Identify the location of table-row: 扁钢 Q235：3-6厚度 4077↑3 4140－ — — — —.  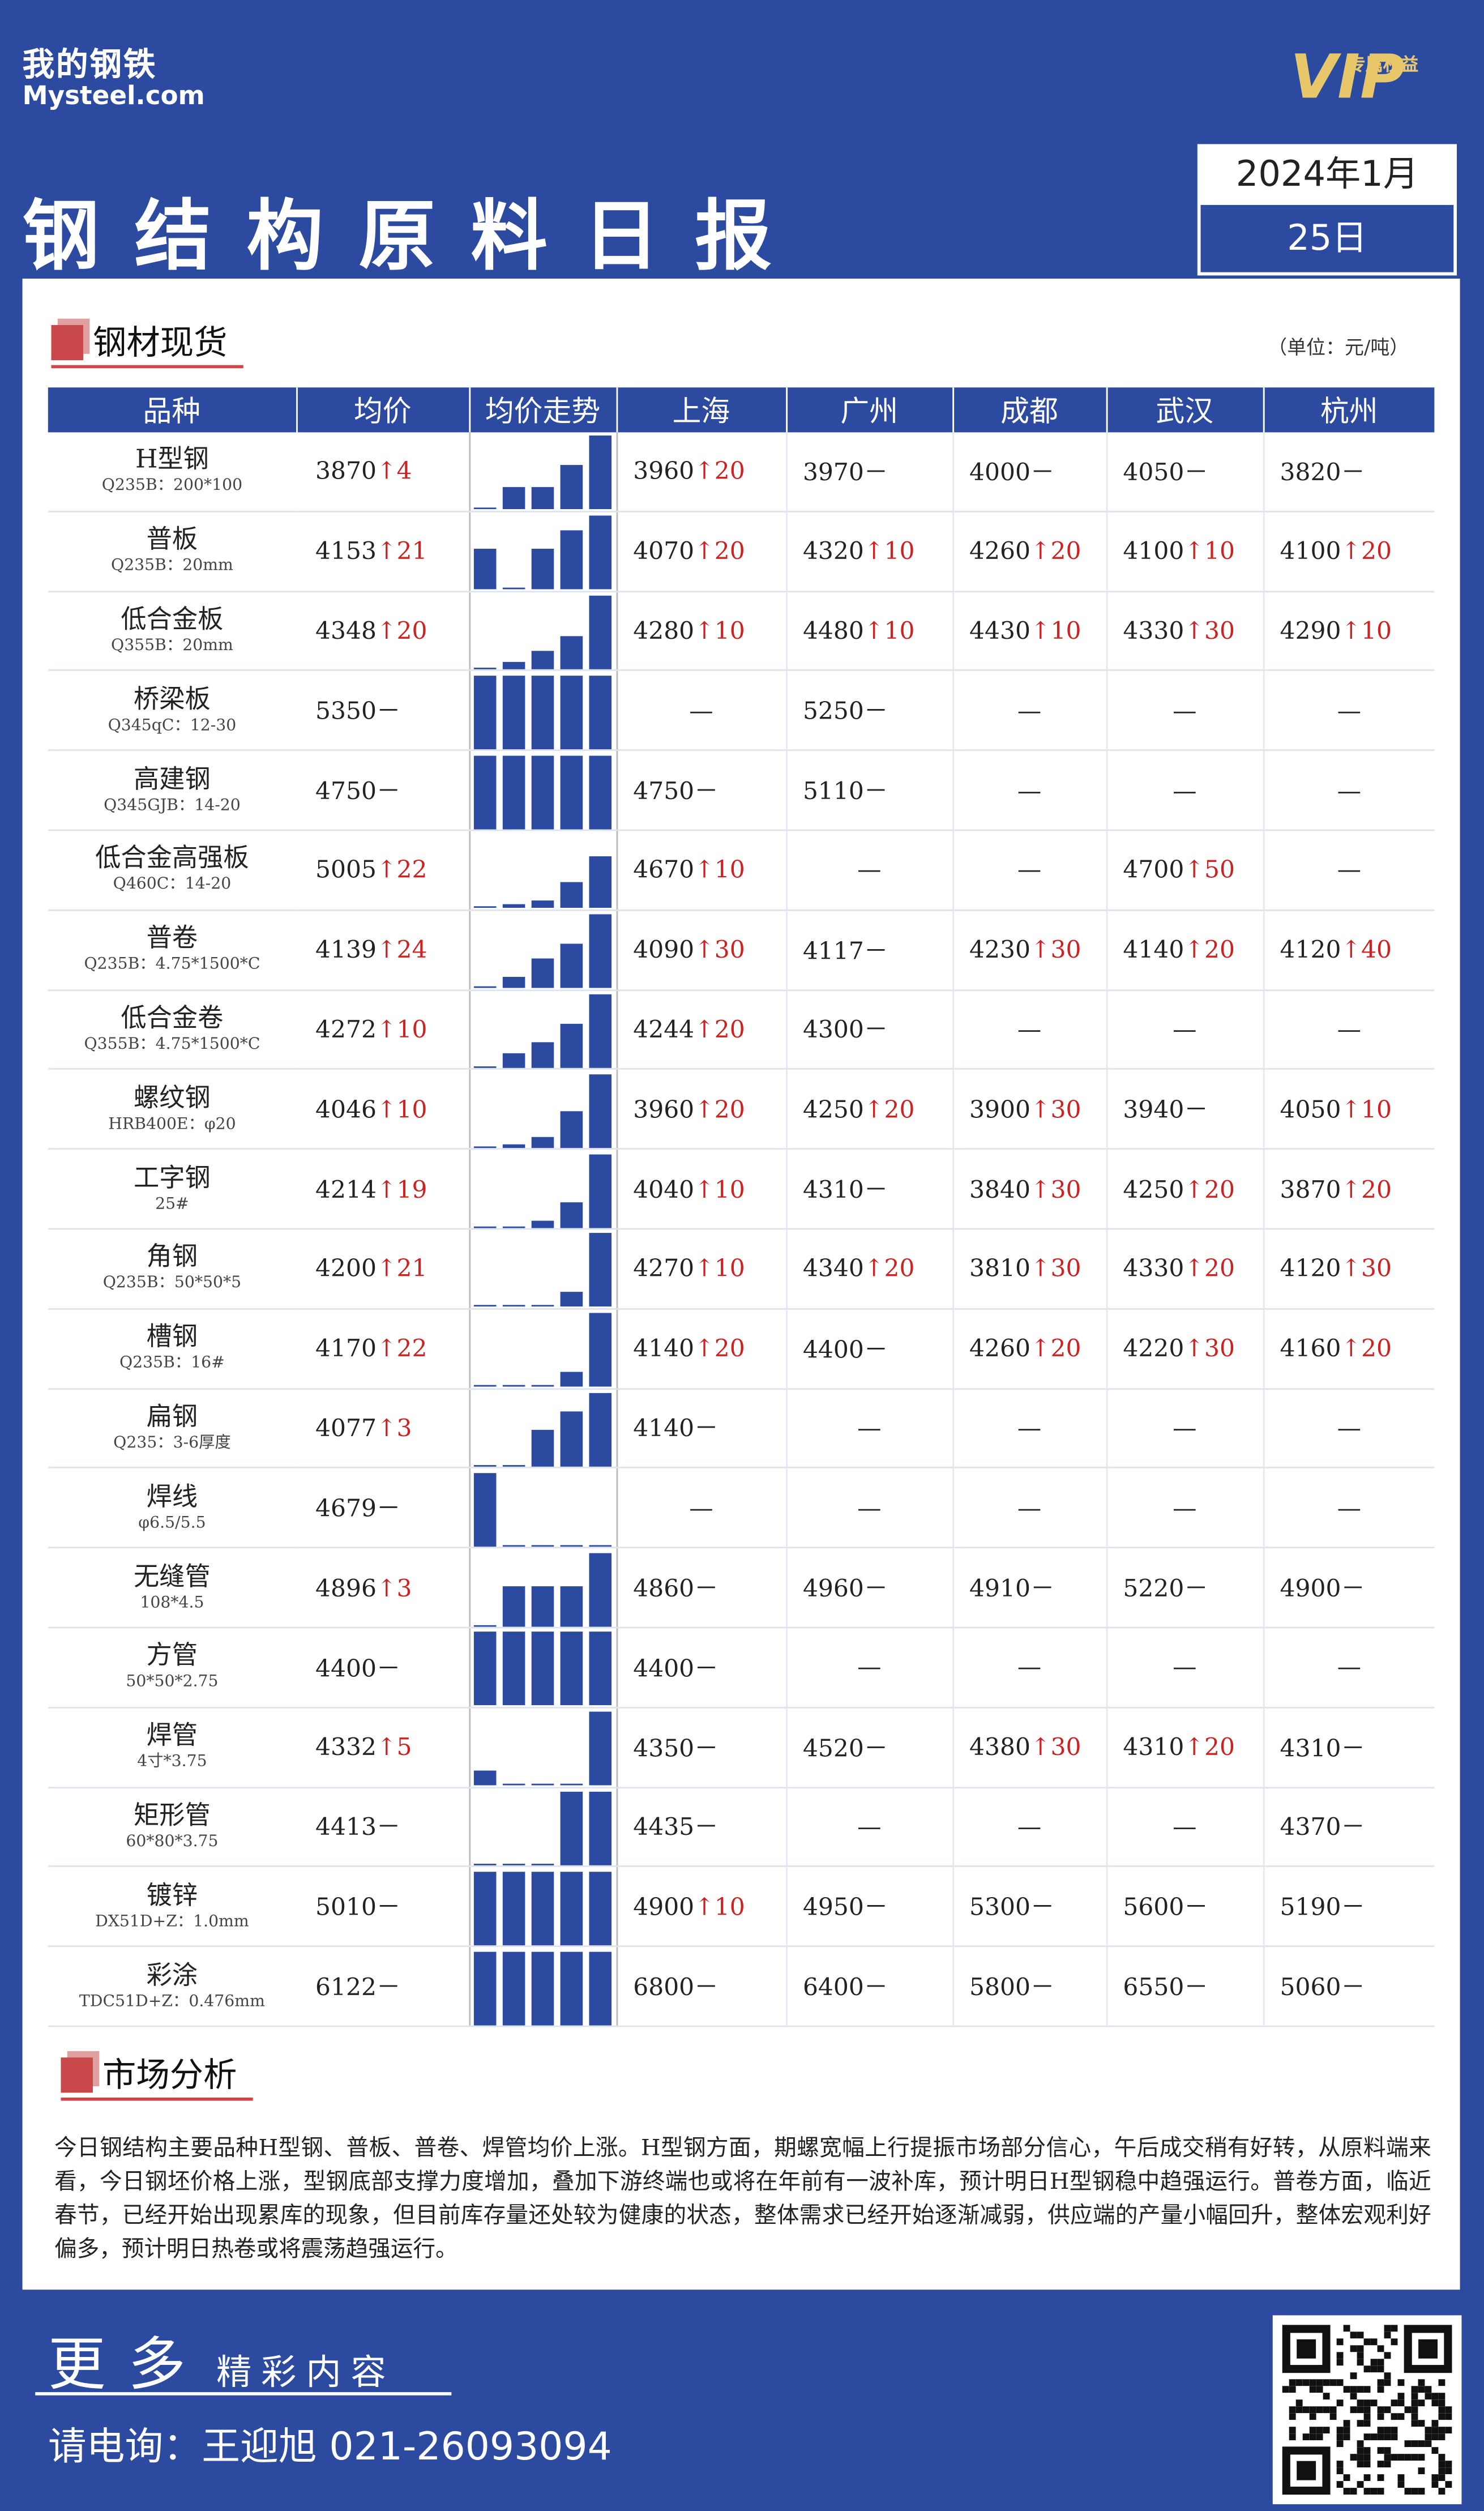
(741, 1428).